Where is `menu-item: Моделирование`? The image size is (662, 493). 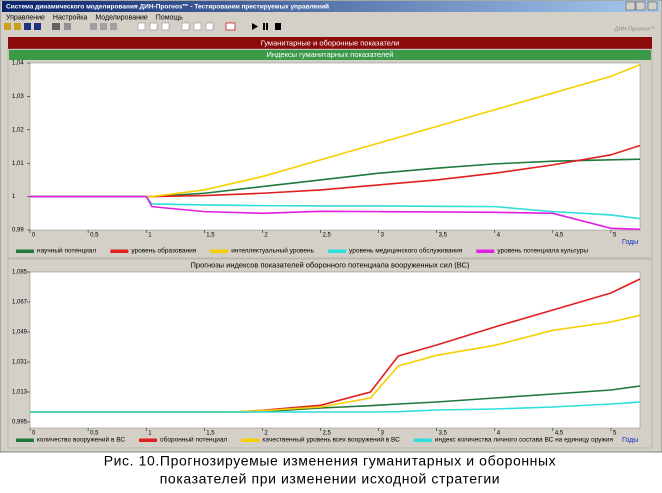
menu-item: Моделирование is located at coordinates (121, 17).